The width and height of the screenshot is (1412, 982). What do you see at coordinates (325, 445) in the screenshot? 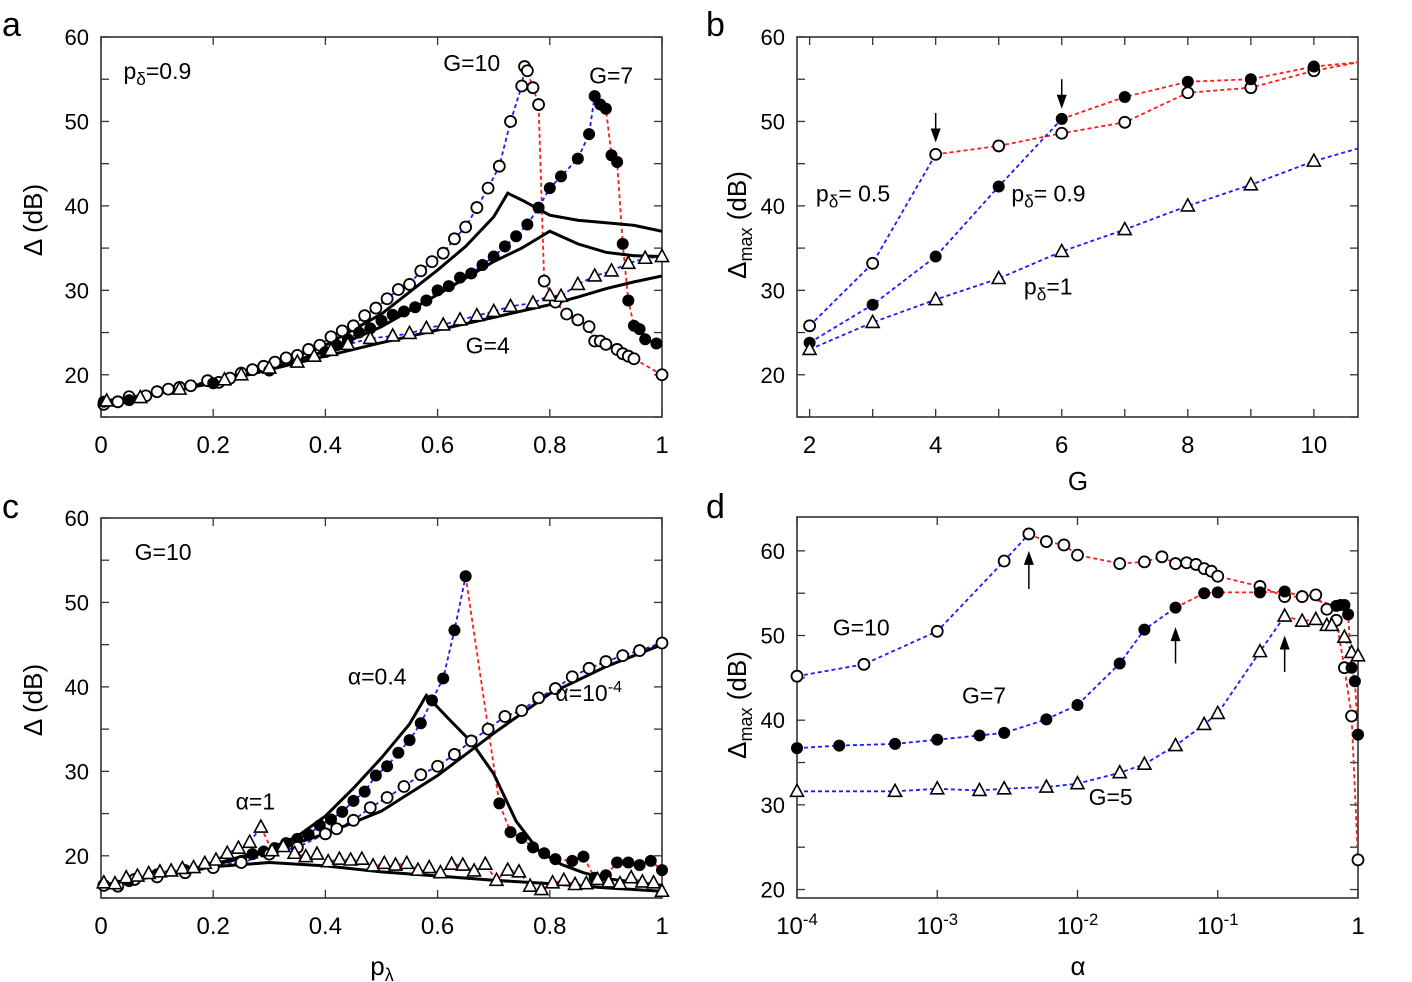
I see `x-tick-label: 0.4` at bounding box center [325, 445].